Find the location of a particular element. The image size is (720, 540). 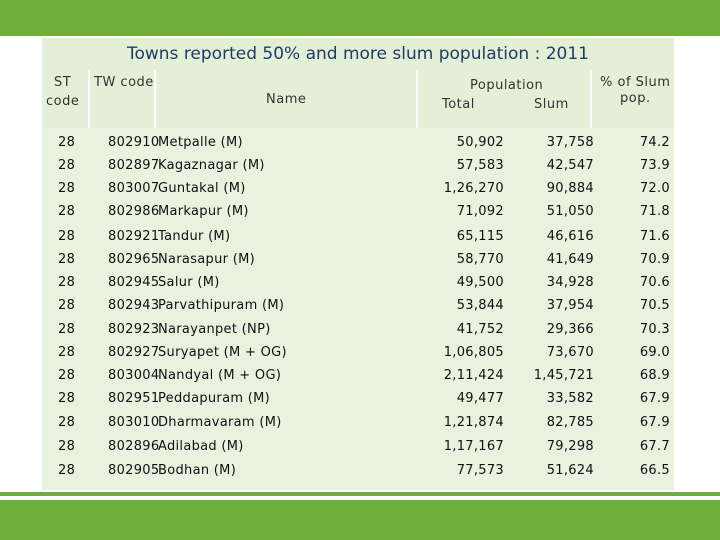

cell-slum-population: 46,616 is located at coordinates (570, 236).